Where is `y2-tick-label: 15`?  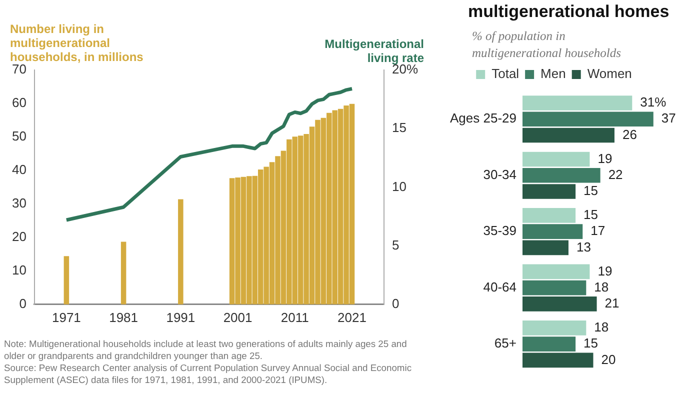 y2-tick-label: 15 is located at coordinates (399, 128).